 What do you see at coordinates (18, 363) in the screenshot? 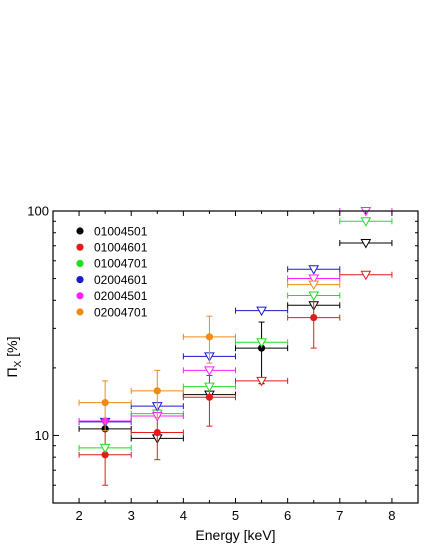
I see `y-axis-title-subscript: X` at bounding box center [18, 363].